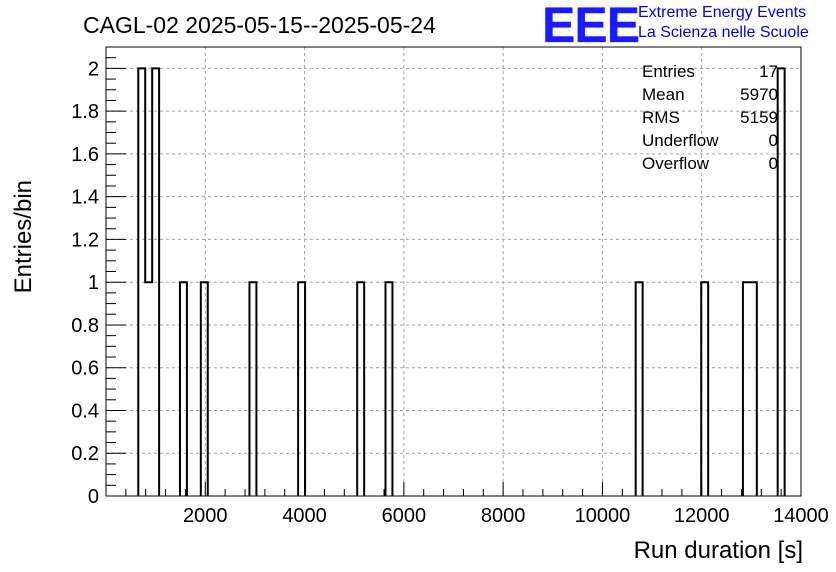 This screenshot has height=572, width=836. Describe the element at coordinates (663, 94) in the screenshot. I see `stats-label: Mean` at that location.